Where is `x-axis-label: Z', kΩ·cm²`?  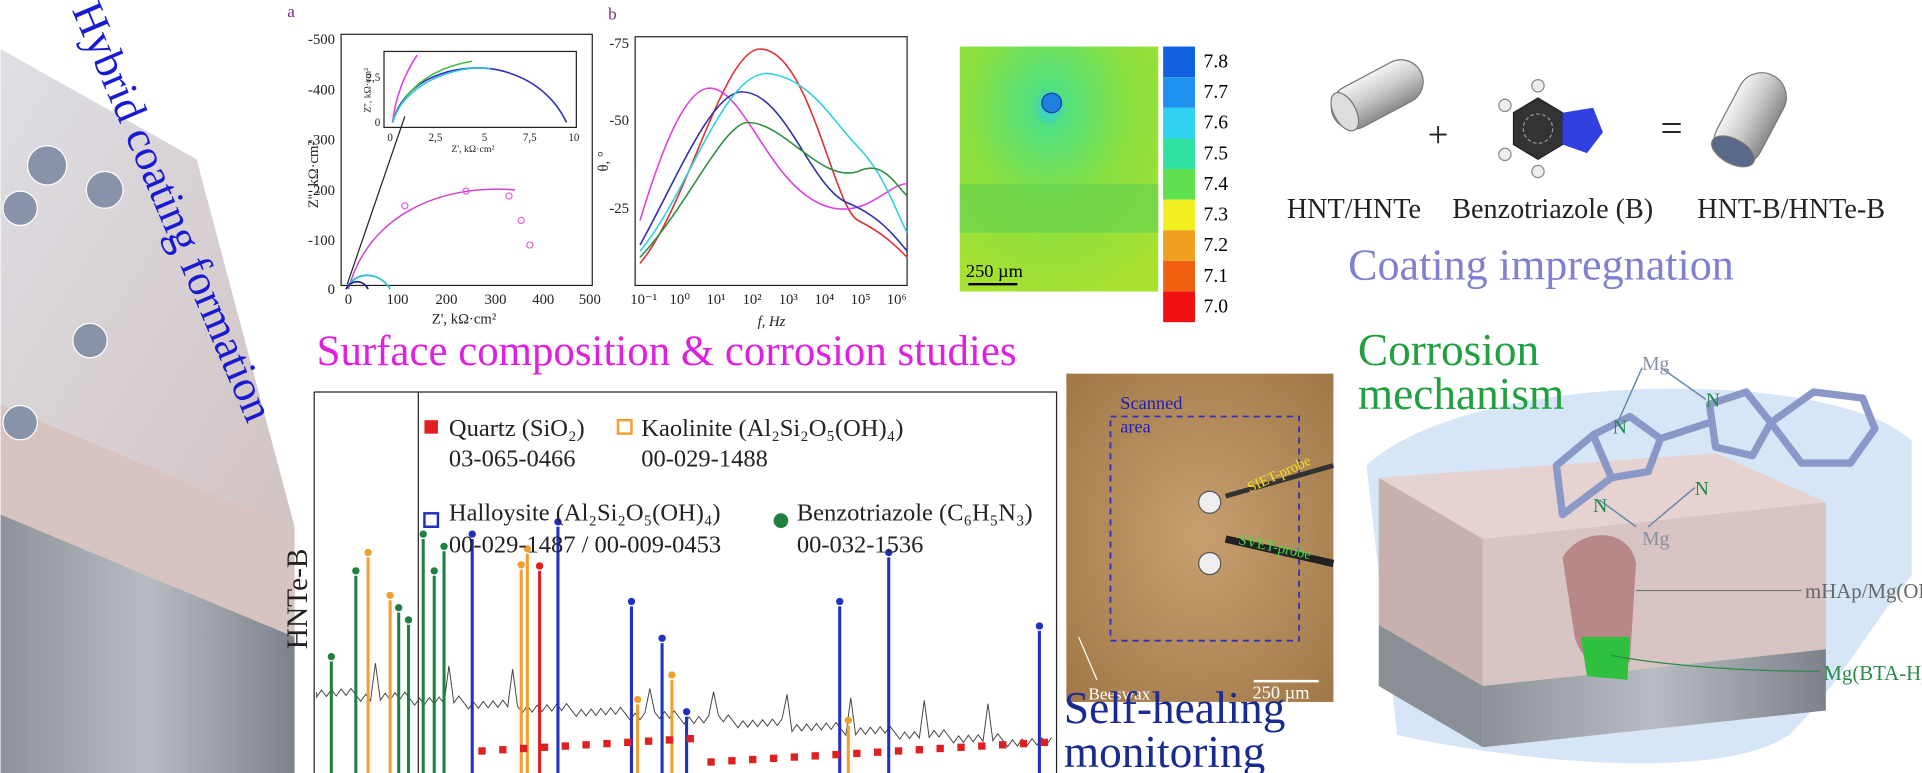 x-axis-label: Z', kΩ·cm² is located at coordinates (464, 319).